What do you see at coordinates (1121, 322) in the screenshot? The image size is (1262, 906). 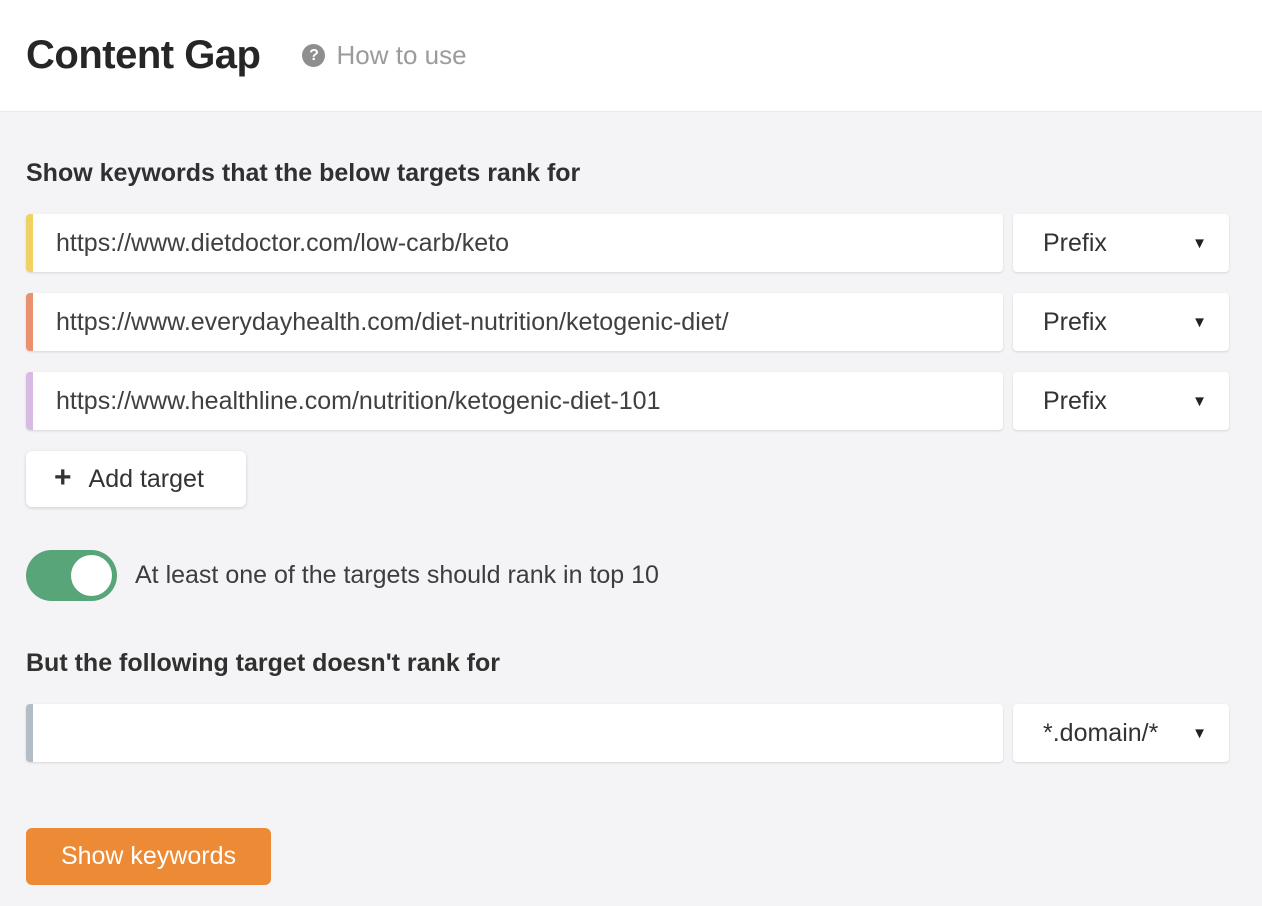 I see `target-mode-dropdown-2: Prefix ▼` at bounding box center [1121, 322].